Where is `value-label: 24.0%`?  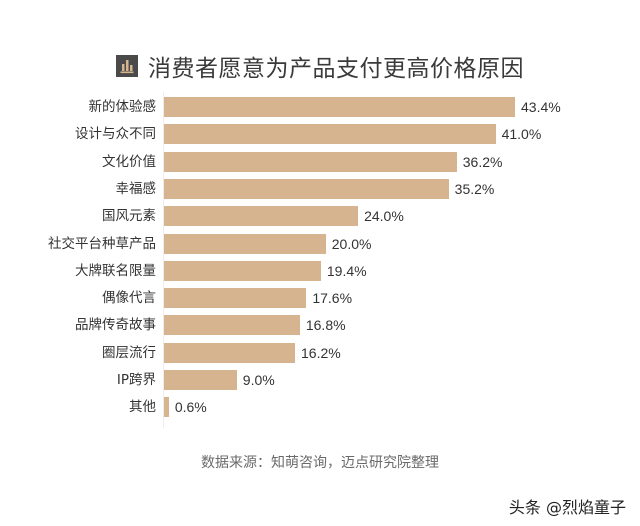 value-label: 24.0% is located at coordinates (384, 216).